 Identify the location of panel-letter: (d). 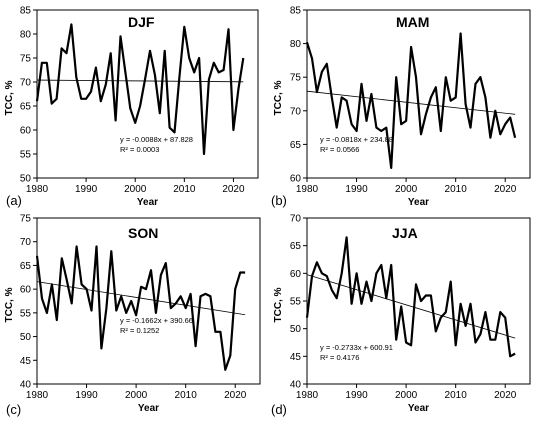
(279, 409).